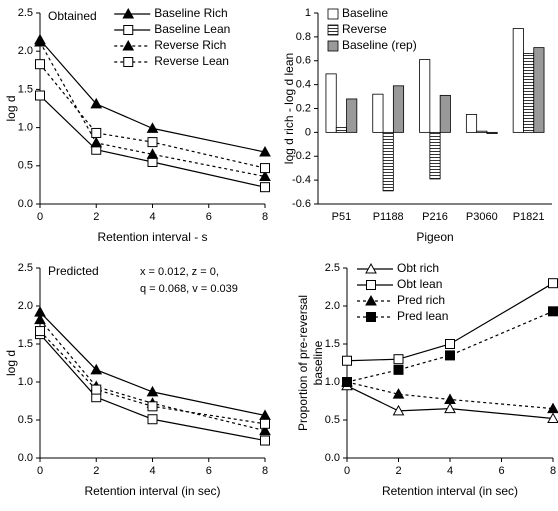  I want to click on legend-label: Obt lean, so click(419, 284).